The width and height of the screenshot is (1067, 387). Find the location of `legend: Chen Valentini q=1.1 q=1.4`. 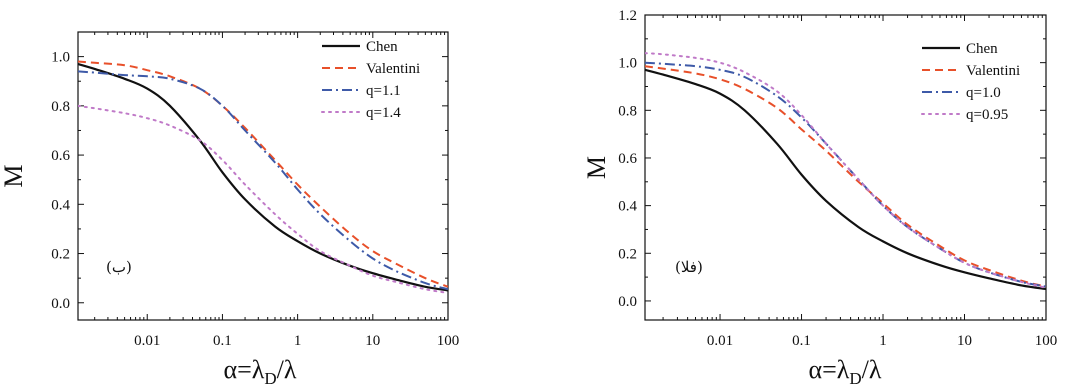

legend: Chen Valentini q=1.1 q=1.4 is located at coordinates (370, 80).